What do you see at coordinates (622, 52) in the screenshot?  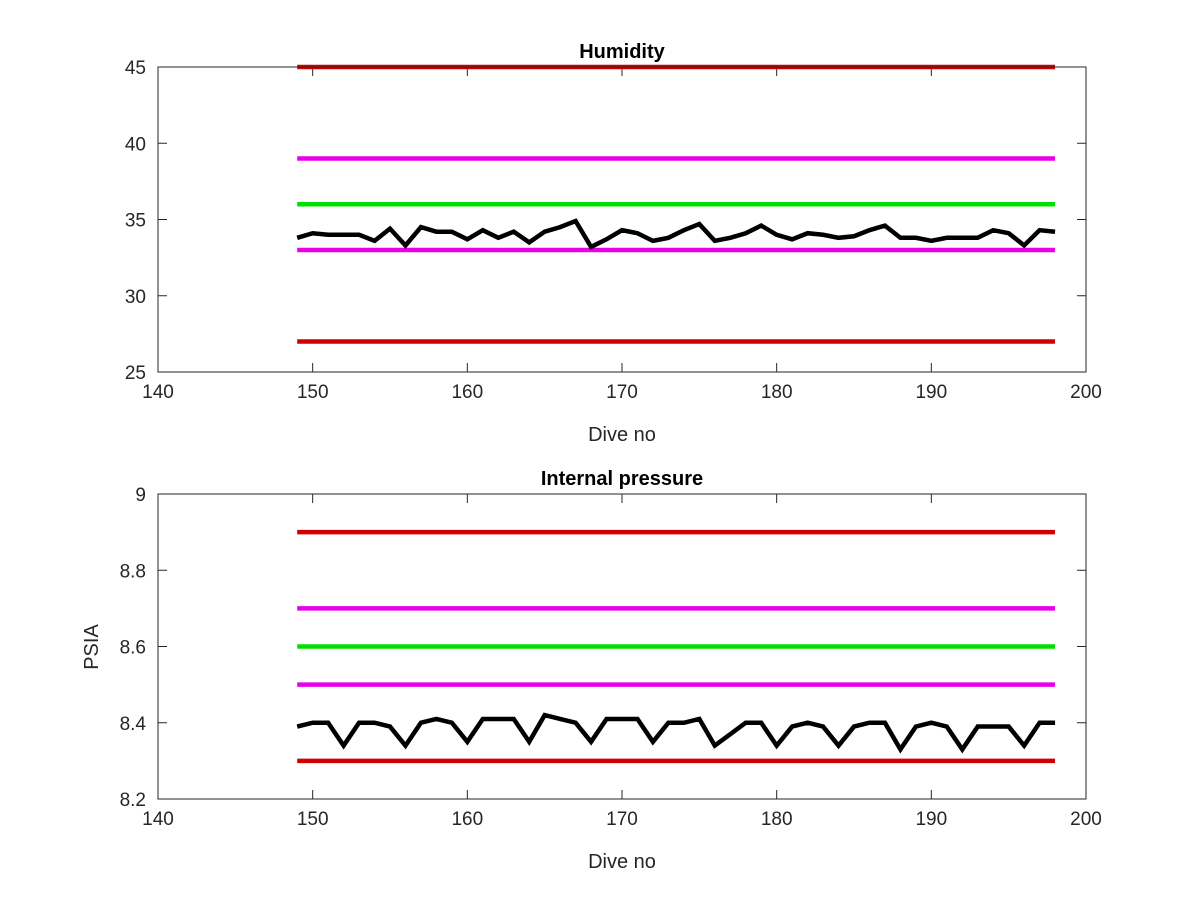 I see `humidity-title: Humidity` at bounding box center [622, 52].